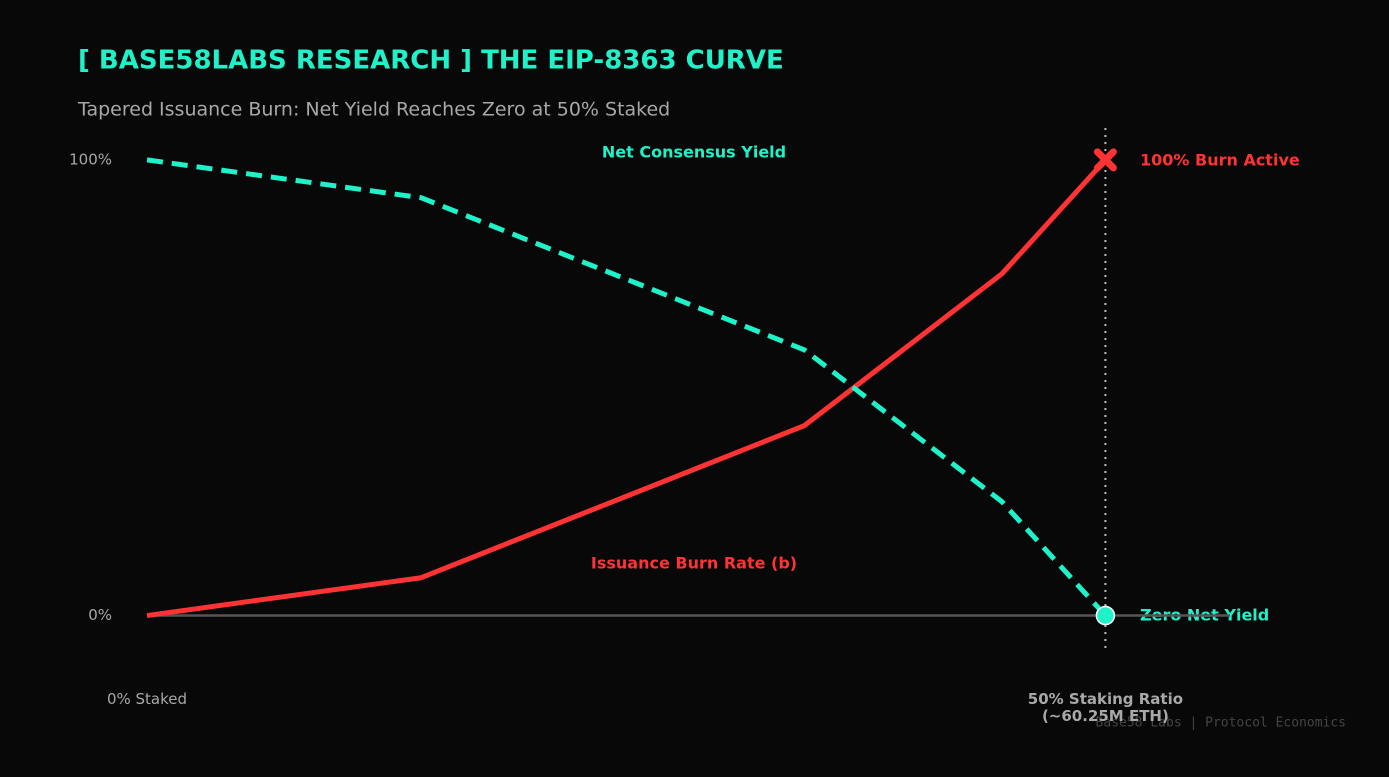 The width and height of the screenshot is (1389, 777). Describe the element at coordinates (1105, 707) in the screenshot. I see `x-tick-label: 50% Staking Ratio (~60.25M ETH)` at that location.